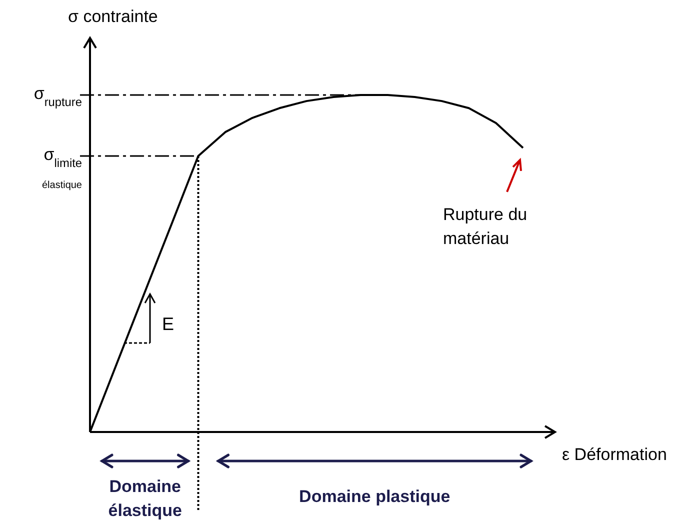  I want to click on ref-line-label: σ$_{limite}$ élastique, so click(62, 167).